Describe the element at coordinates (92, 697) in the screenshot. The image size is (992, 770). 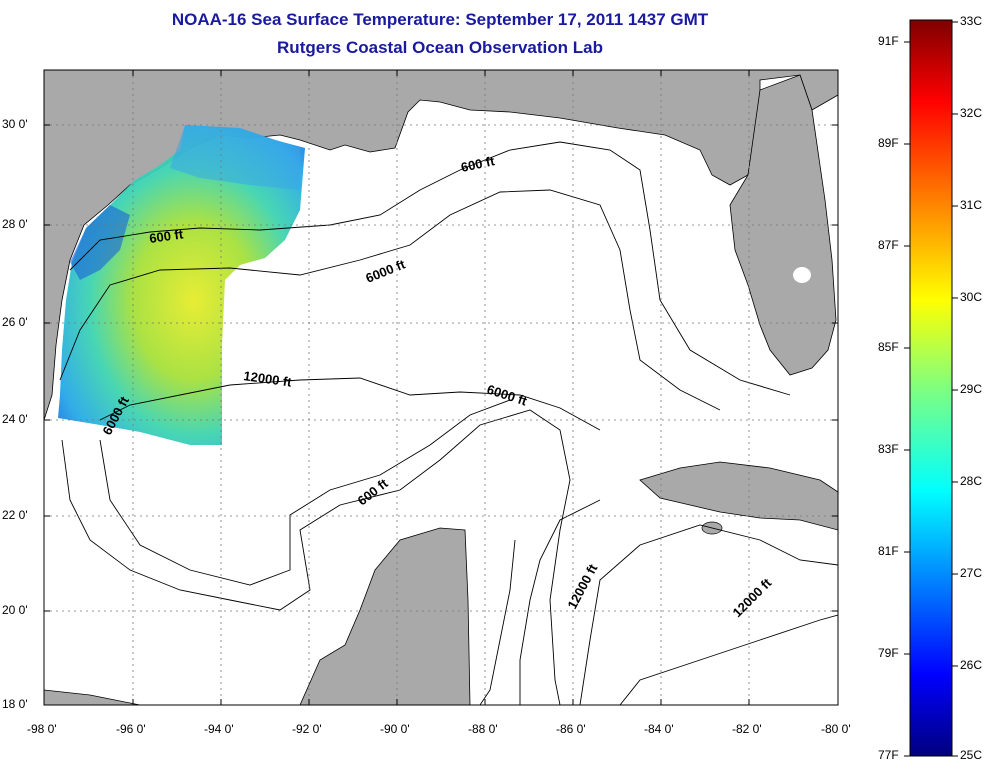
I see `land-mexico-south` at that location.